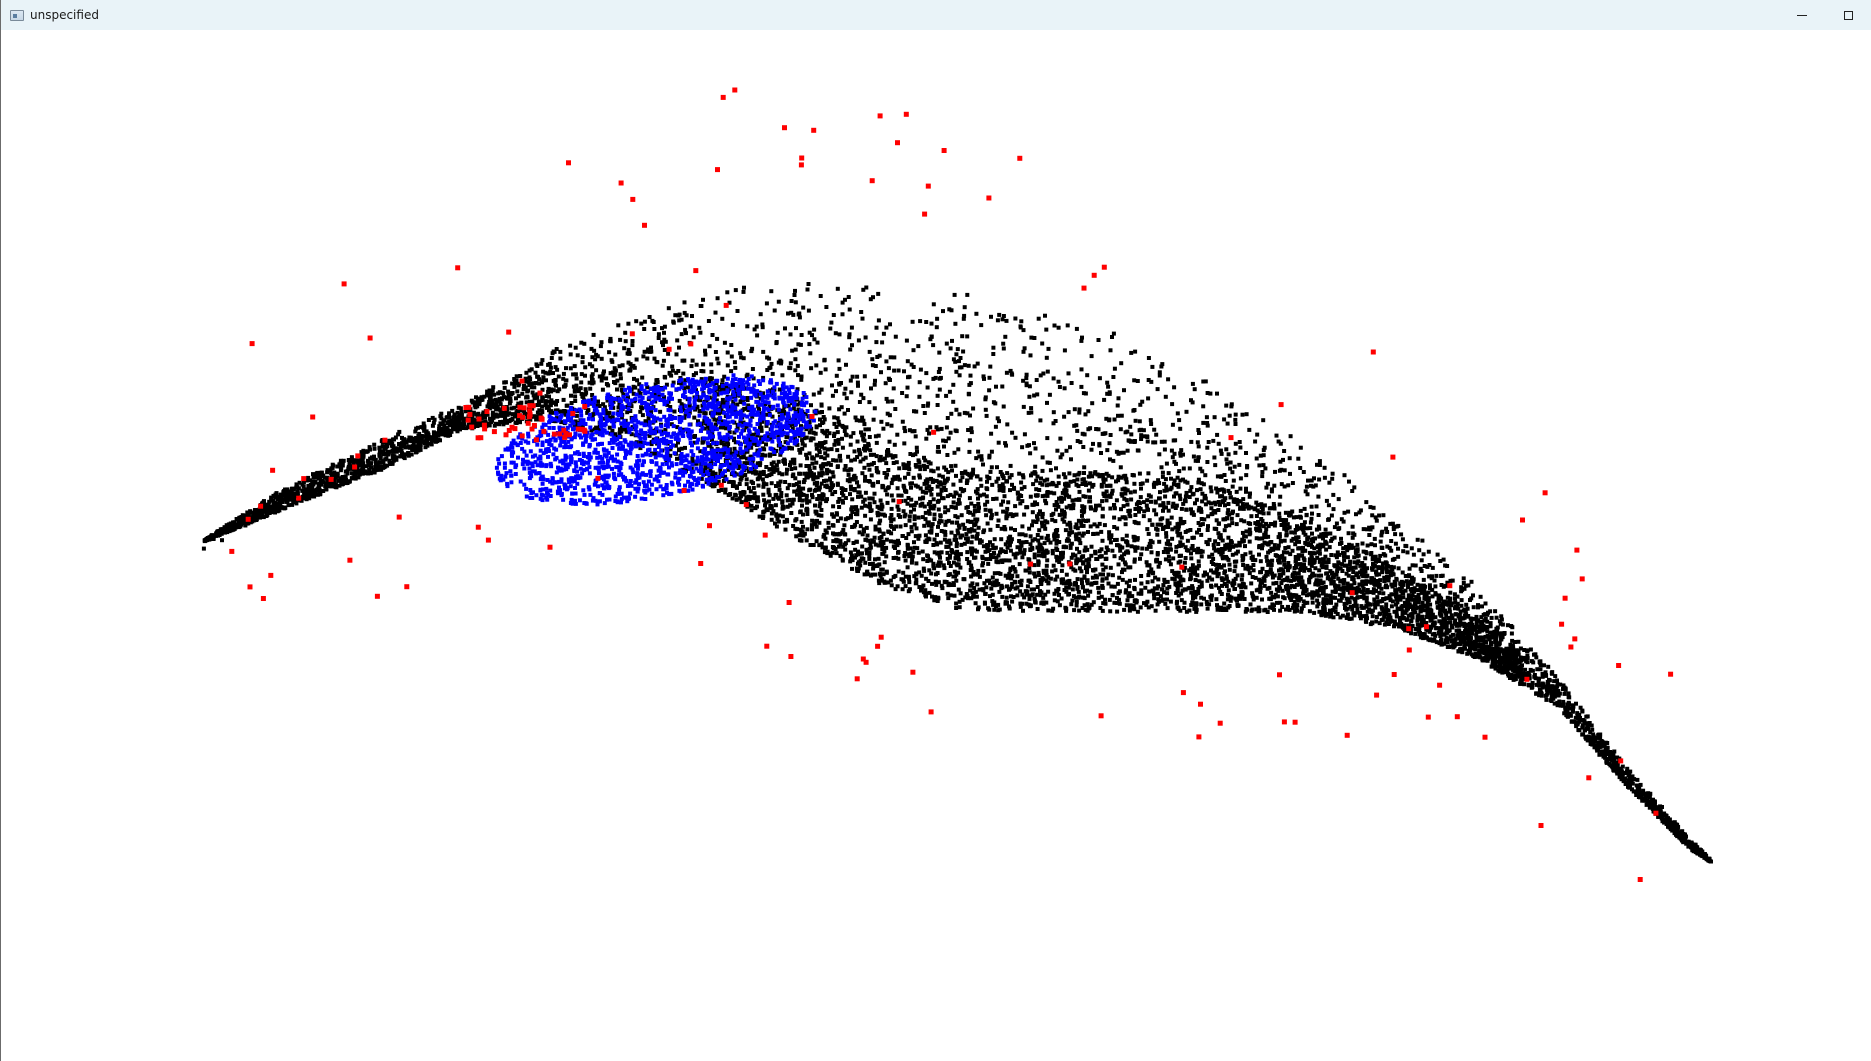  I want to click on title-bar: unspecified, so click(936, 15).